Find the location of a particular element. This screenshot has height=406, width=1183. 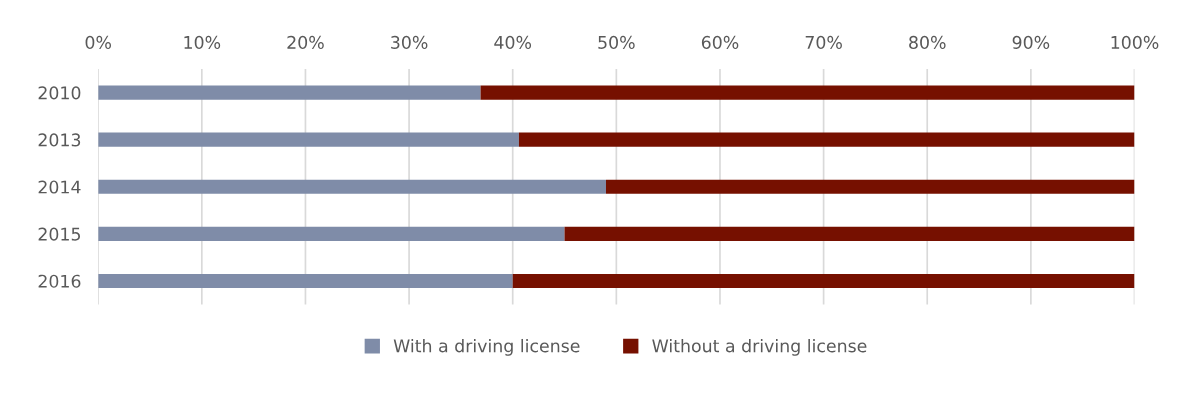

x-tick-label: 80% is located at coordinates (927, 42).